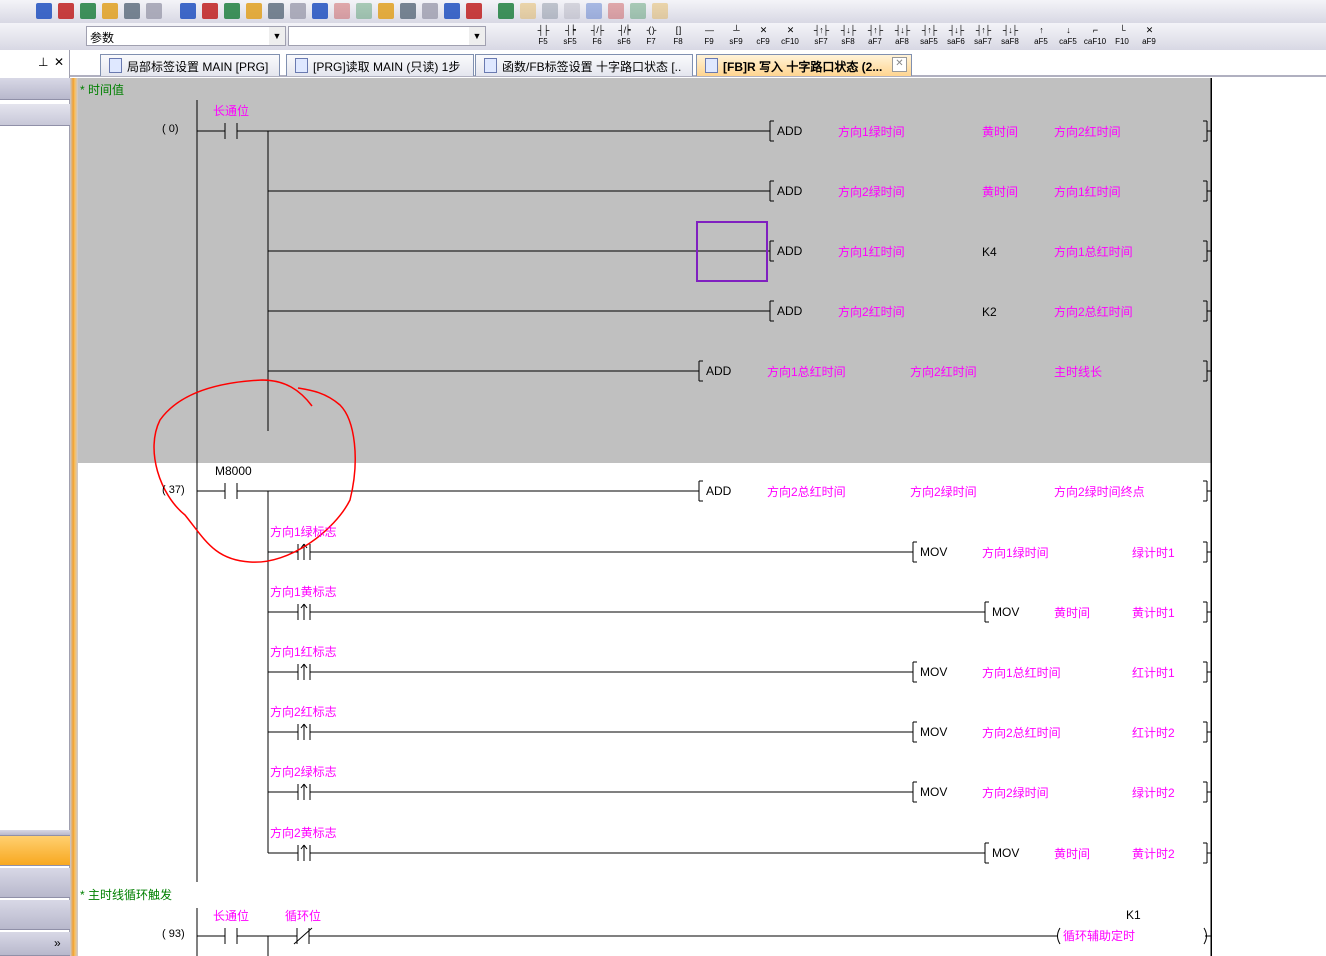 The width and height of the screenshot is (1326, 956). I want to click on operand: 绿计时1, so click(1153, 553).